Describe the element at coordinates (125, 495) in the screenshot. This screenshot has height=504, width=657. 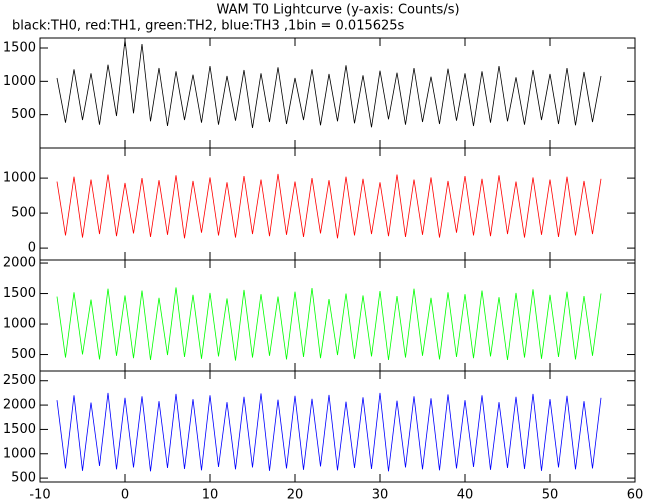
I see `x-tick-label: 0` at that location.